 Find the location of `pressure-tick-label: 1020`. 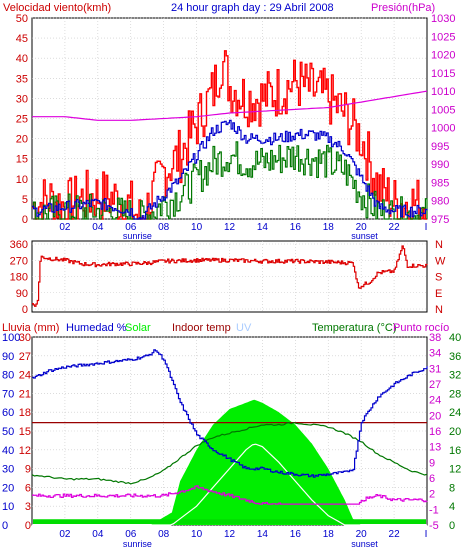

pressure-tick-label: 1020 is located at coordinates (443, 56).